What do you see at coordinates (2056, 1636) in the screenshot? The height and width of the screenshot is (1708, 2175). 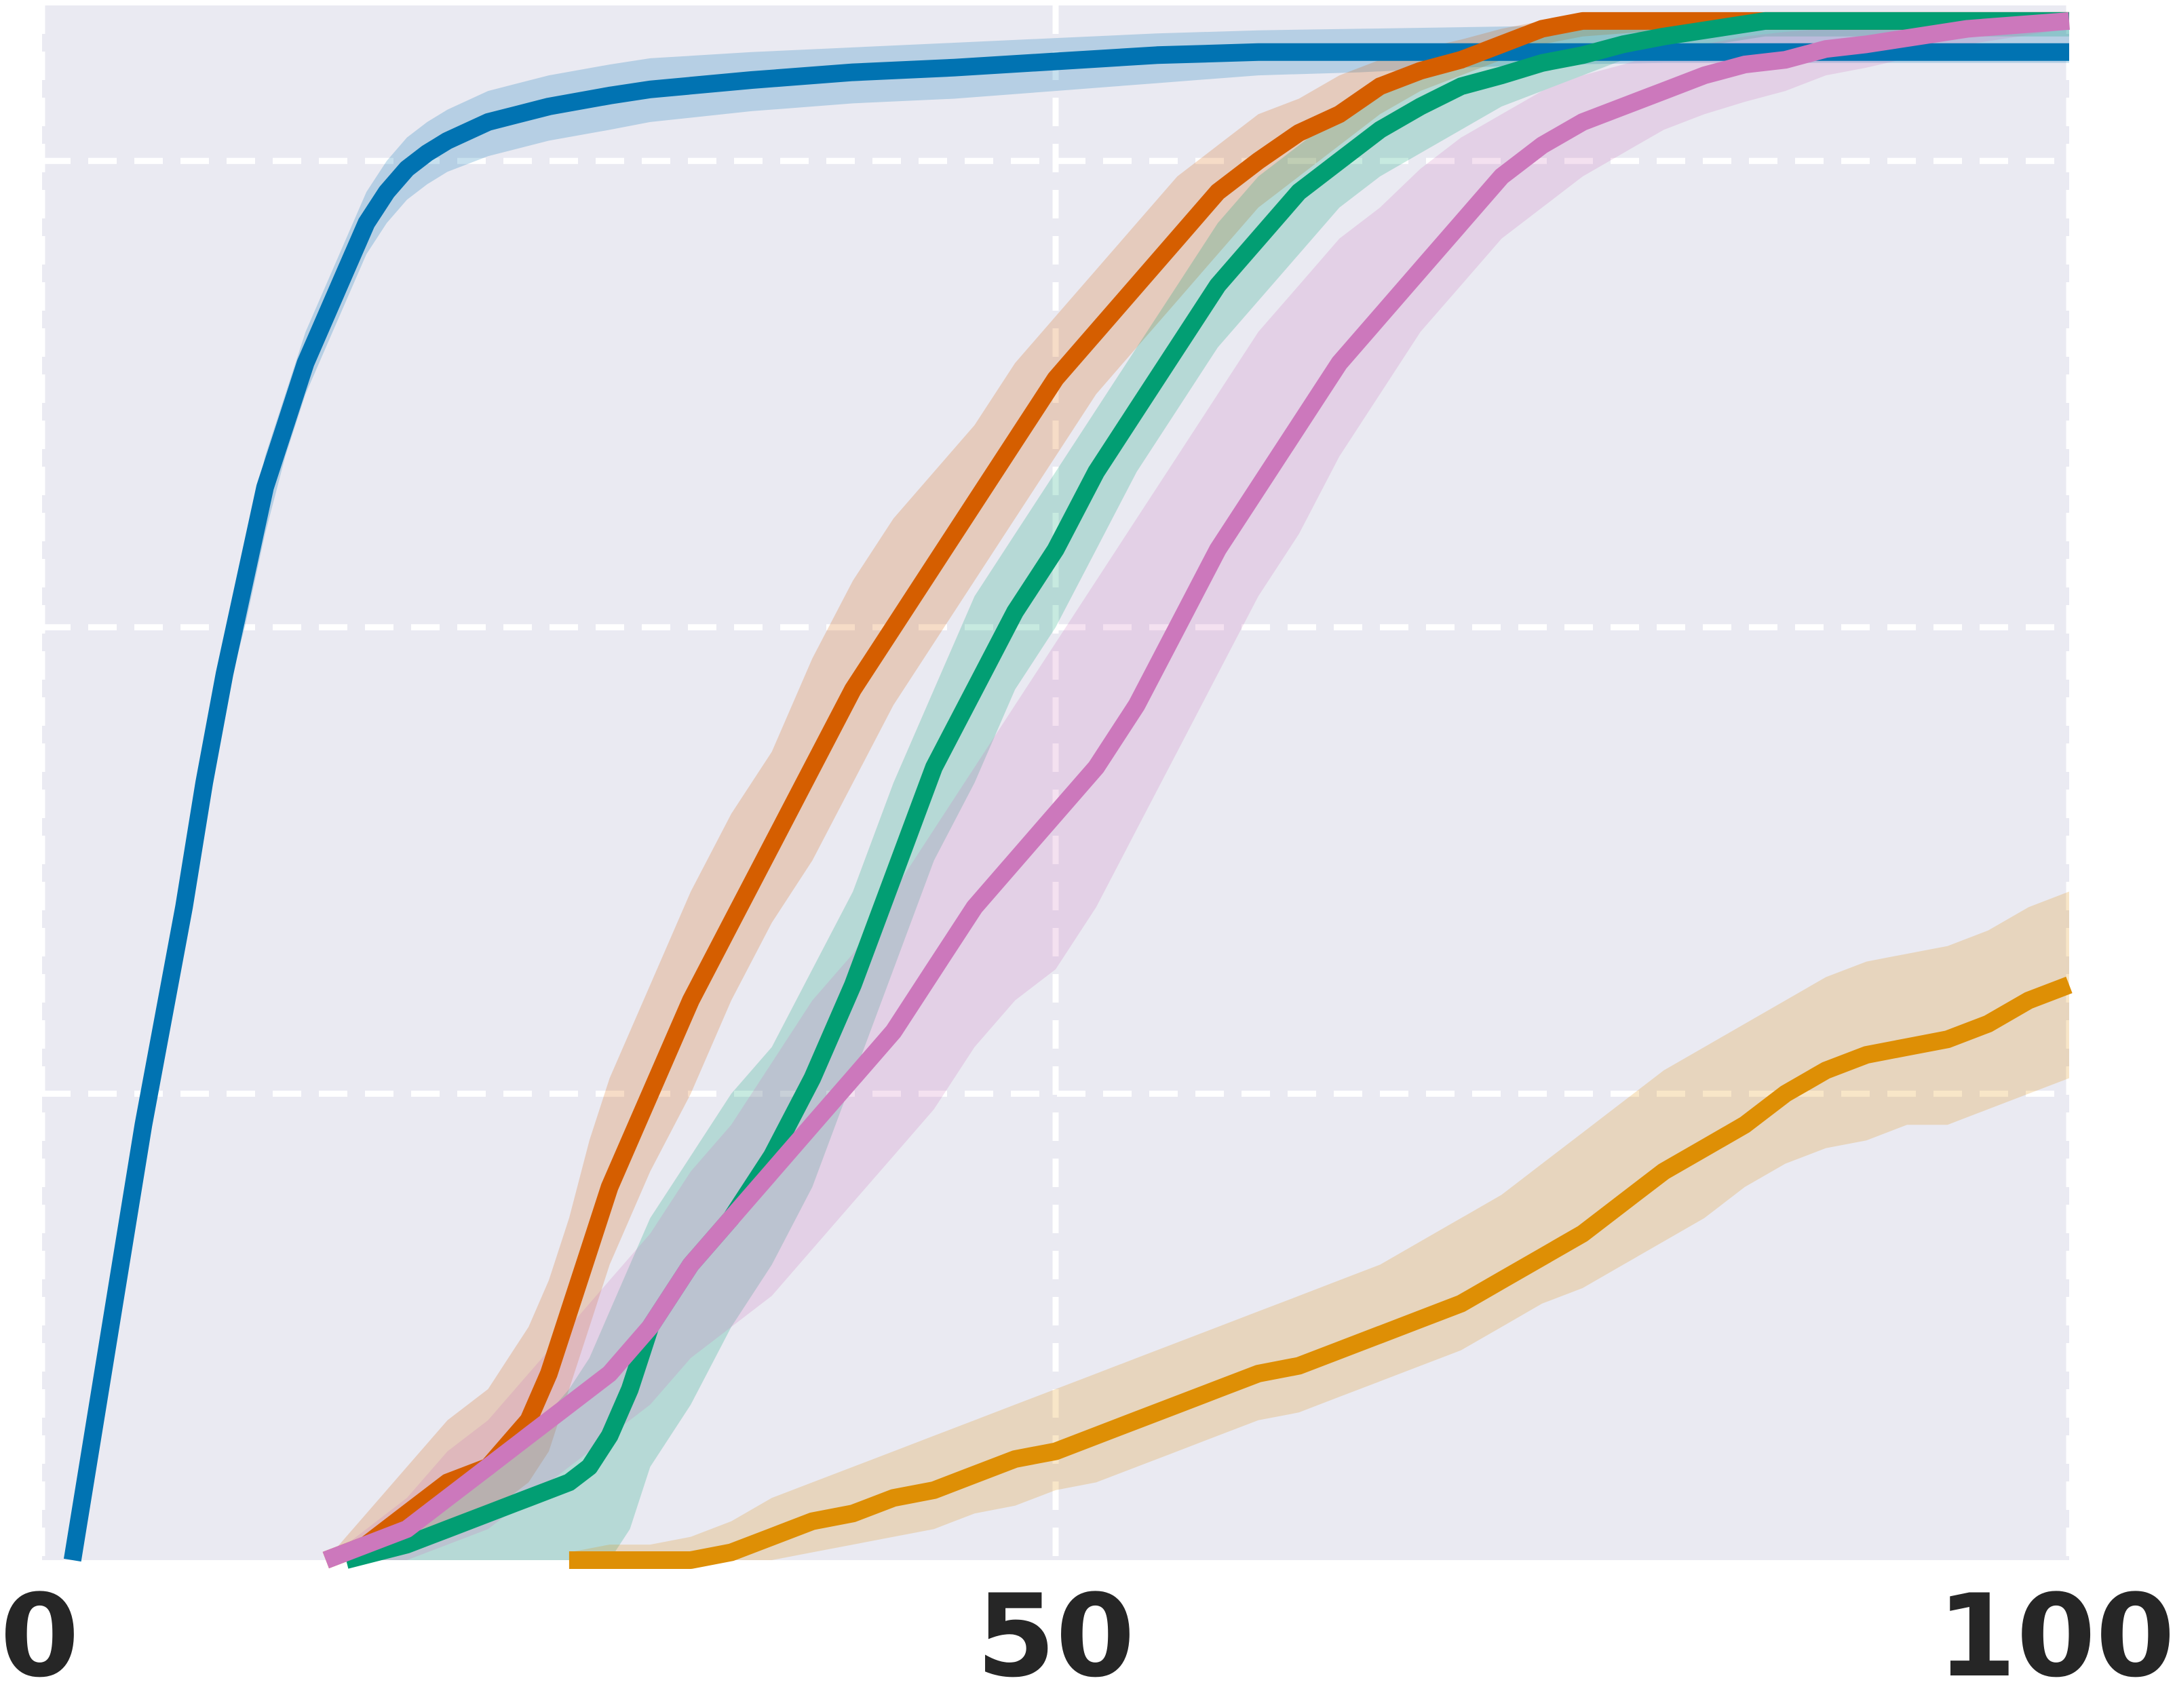 I see `x-tick-label: 100` at bounding box center [2056, 1636].